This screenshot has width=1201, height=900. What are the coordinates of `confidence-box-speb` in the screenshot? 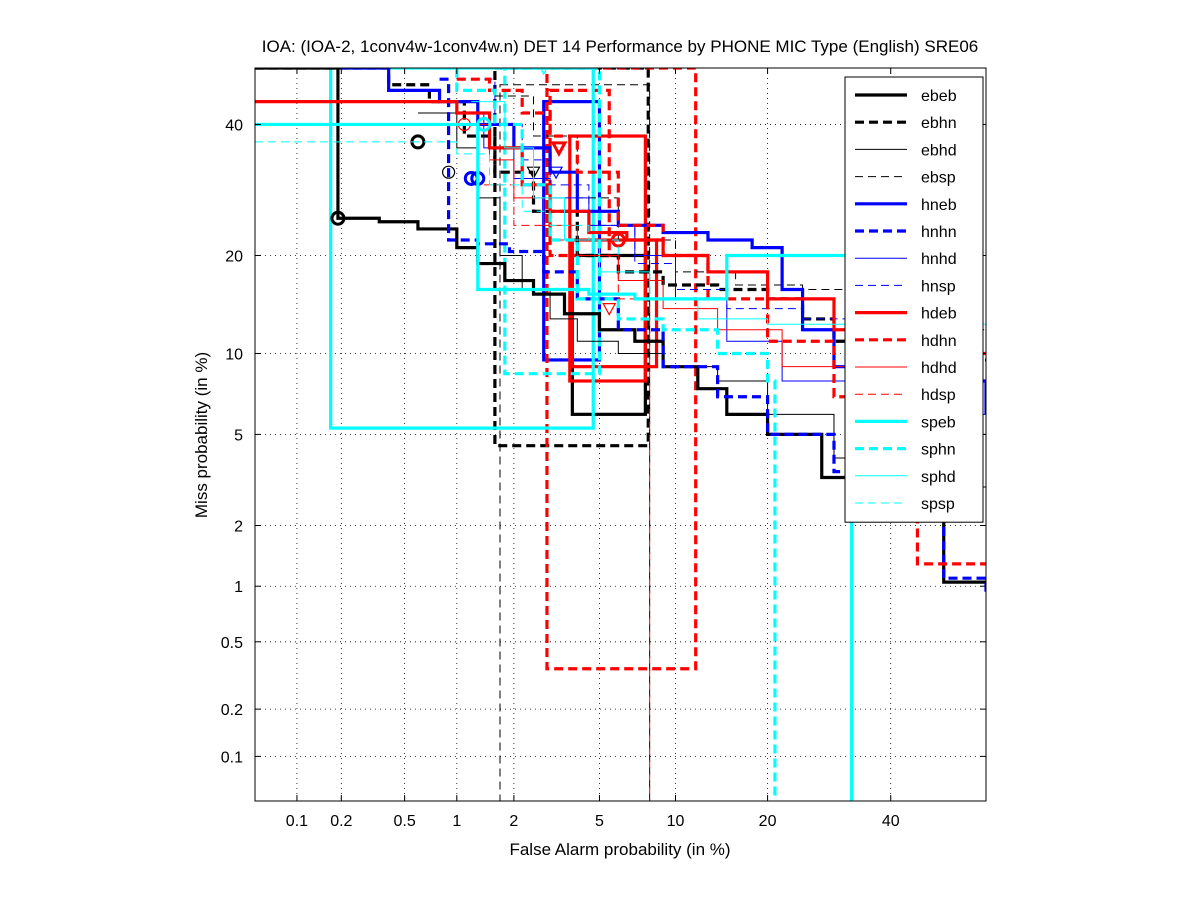 It's located at (462, 249).